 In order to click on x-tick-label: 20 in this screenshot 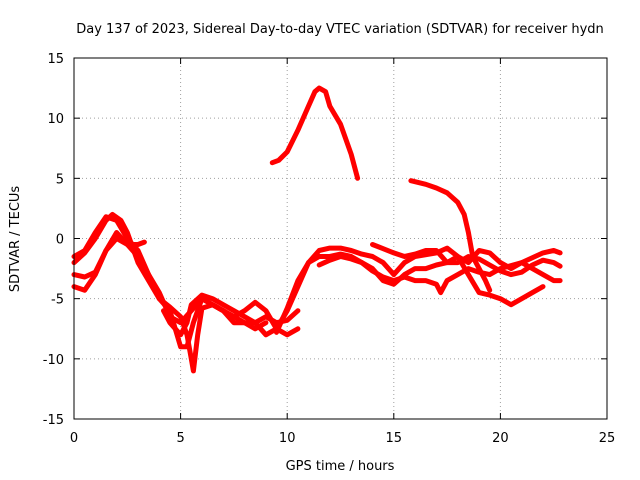, I will do `click(500, 438)`.